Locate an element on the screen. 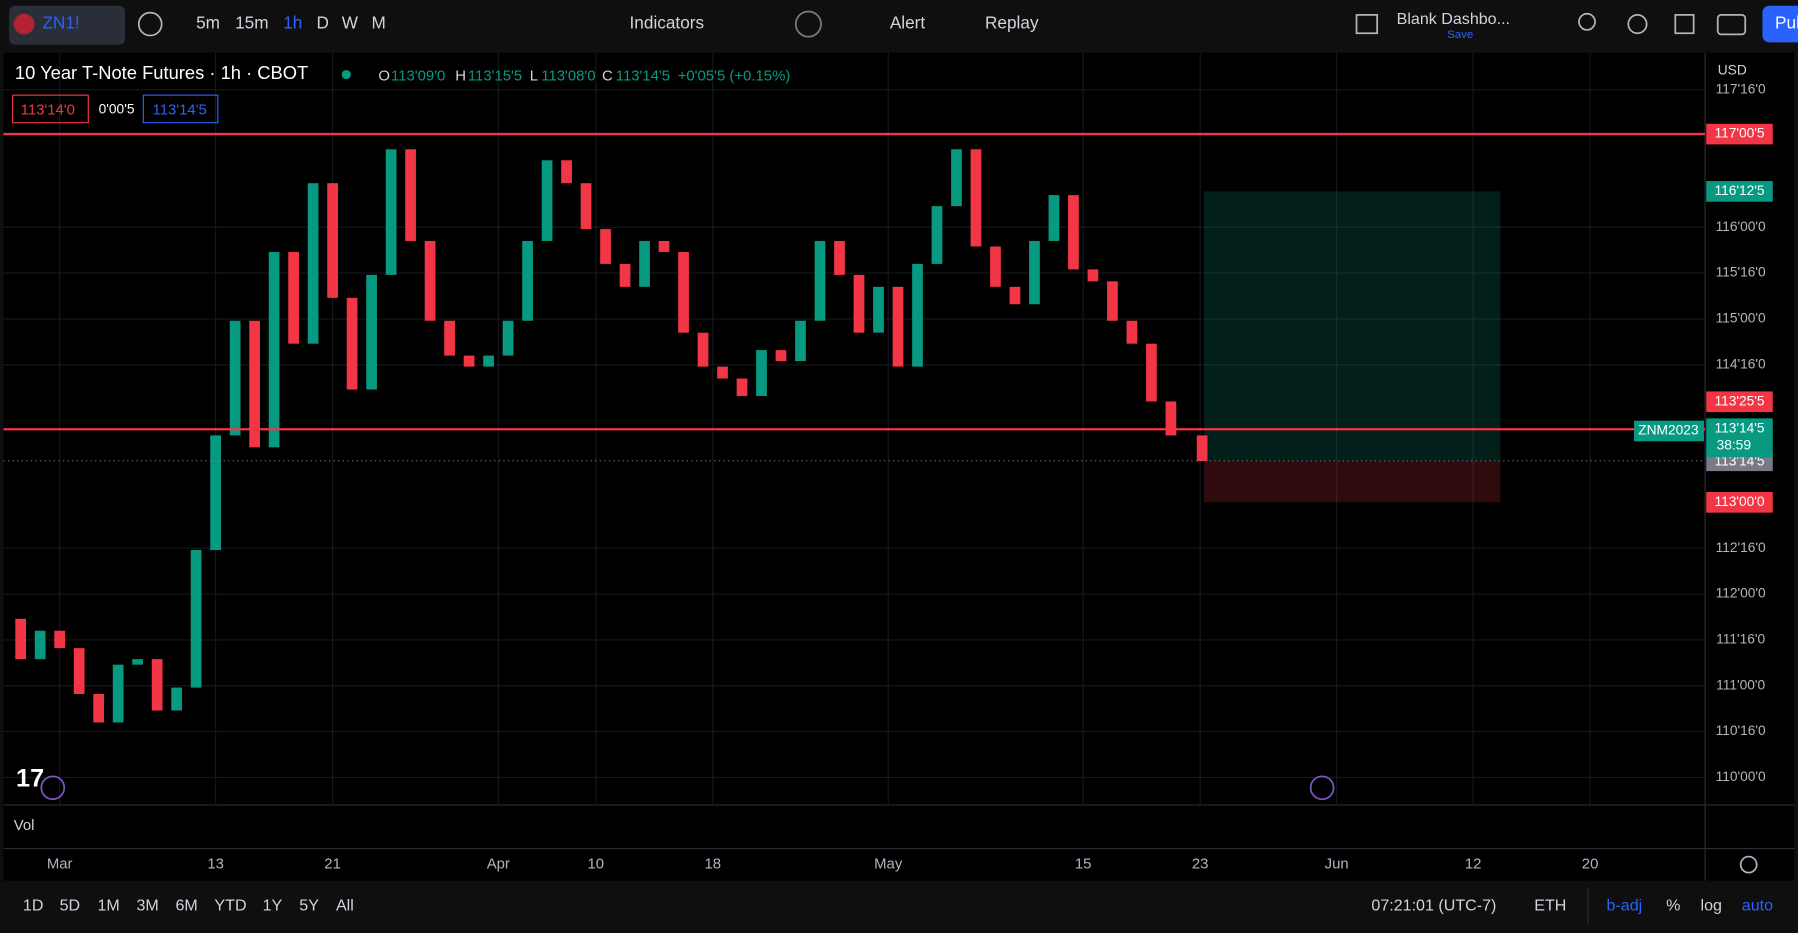 The height and width of the screenshot is (933, 1798). y-tick-label: 115'00'0 is located at coordinates (1741, 318).